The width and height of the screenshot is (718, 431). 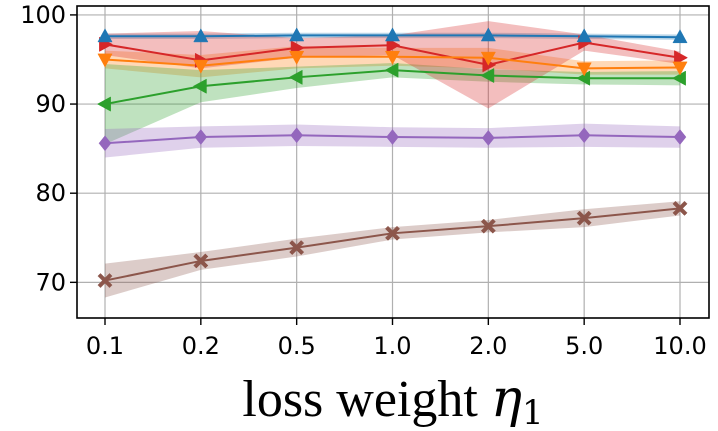 I want to click on x-axis-label-subscript: 1, so click(x=533, y=412).